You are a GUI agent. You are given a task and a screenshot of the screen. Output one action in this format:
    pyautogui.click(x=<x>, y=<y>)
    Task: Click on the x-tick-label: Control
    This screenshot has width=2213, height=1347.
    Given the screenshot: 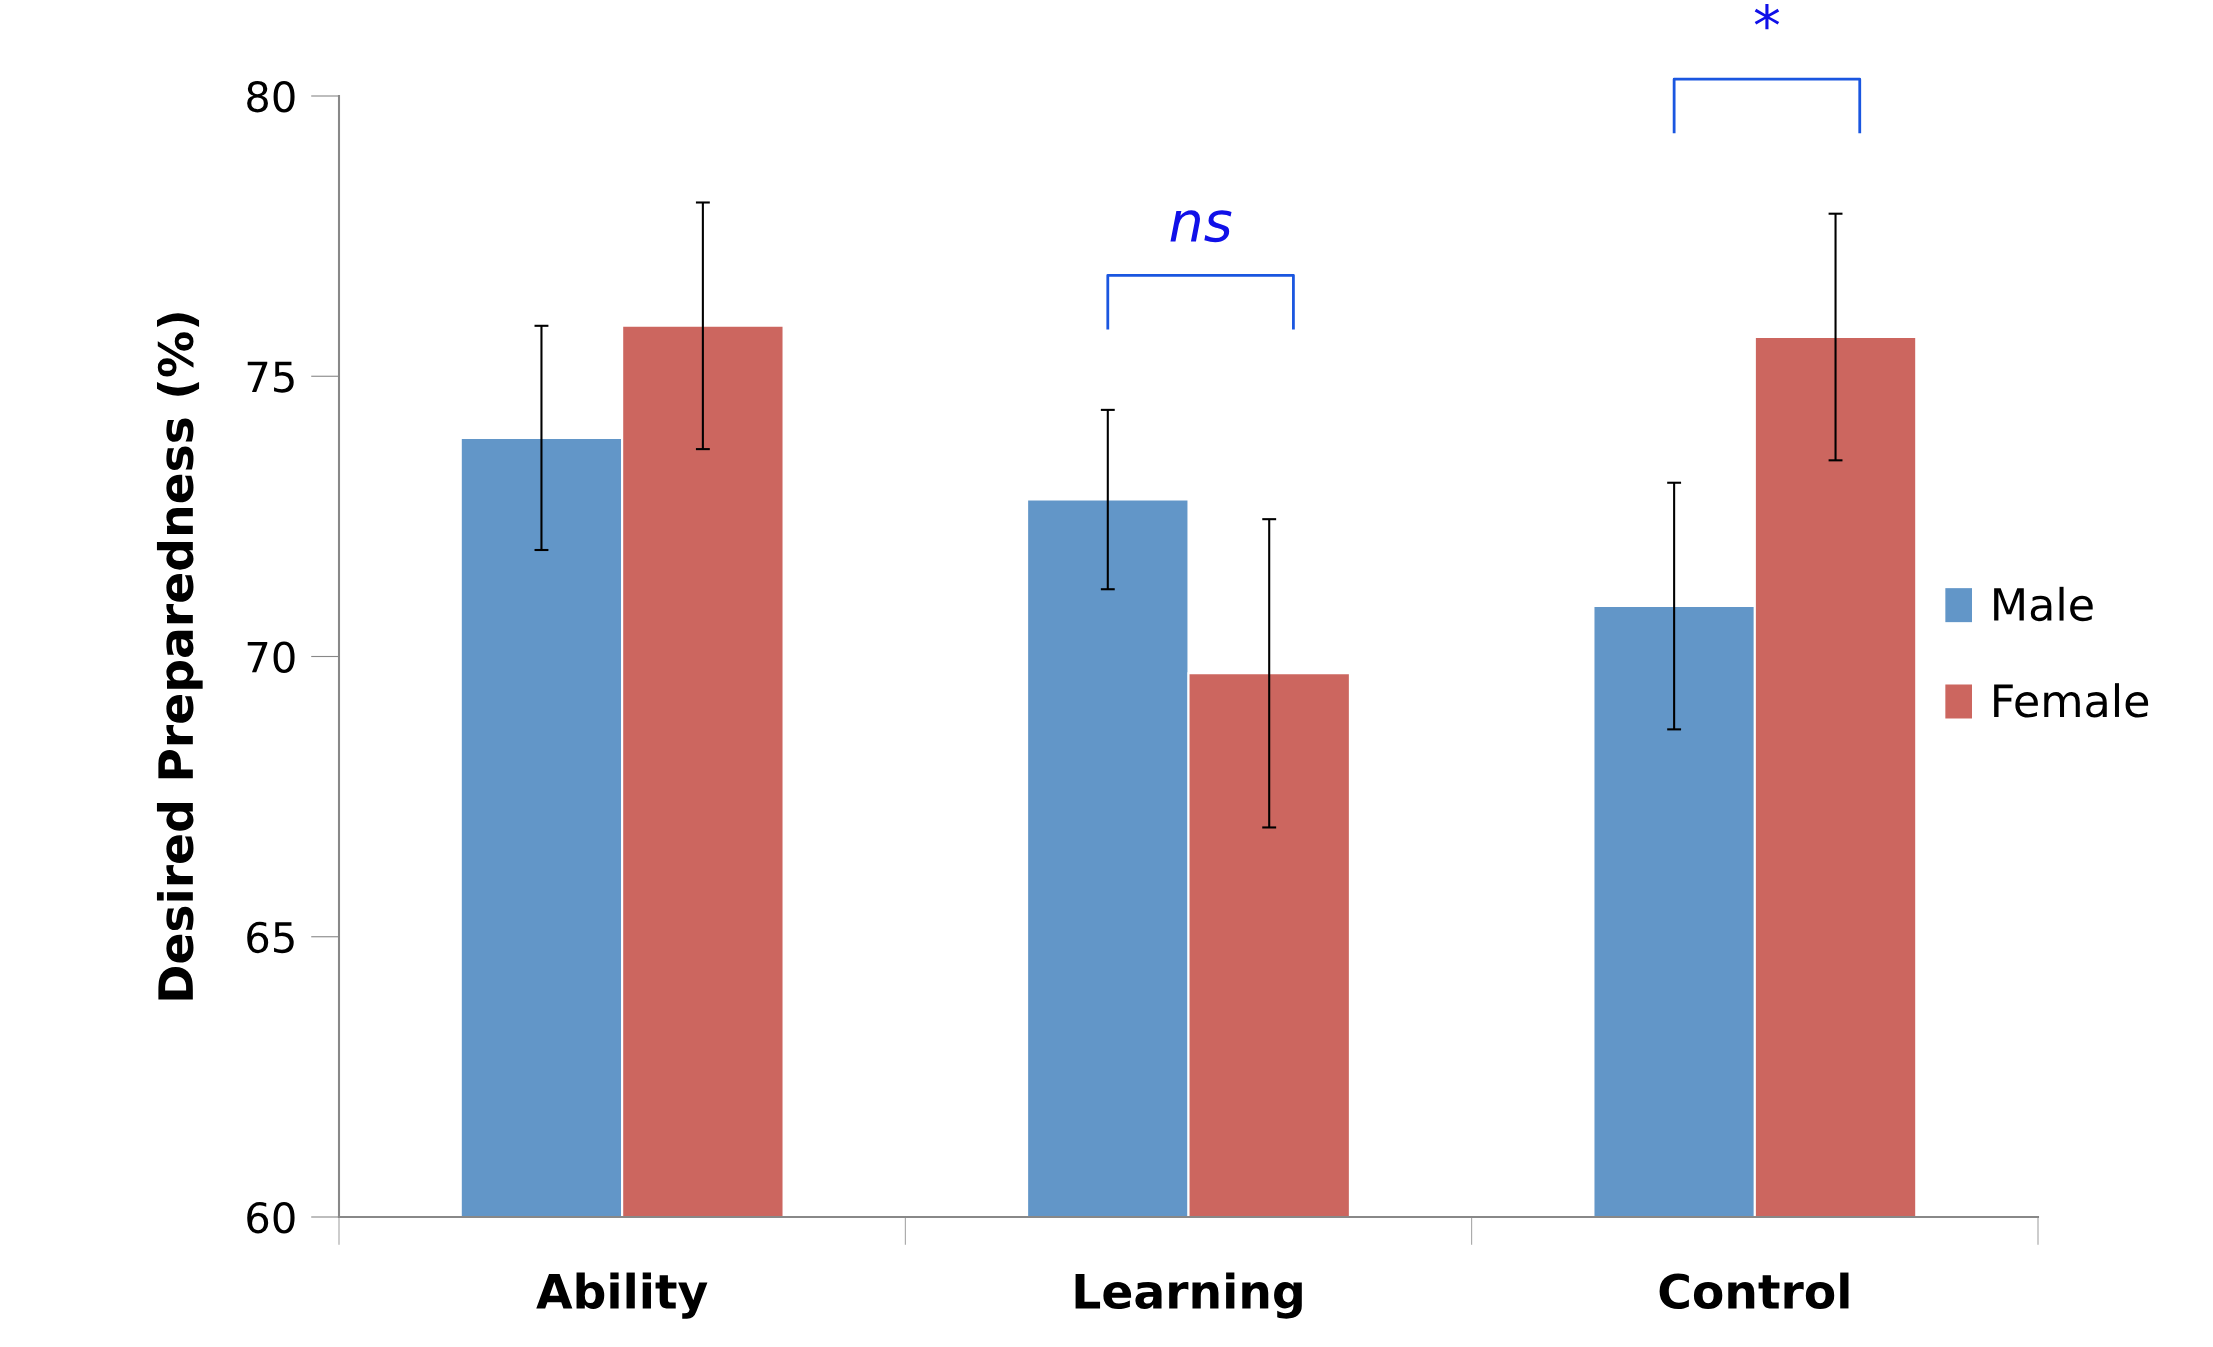 What is the action you would take?
    pyautogui.click(x=1754, y=1291)
    